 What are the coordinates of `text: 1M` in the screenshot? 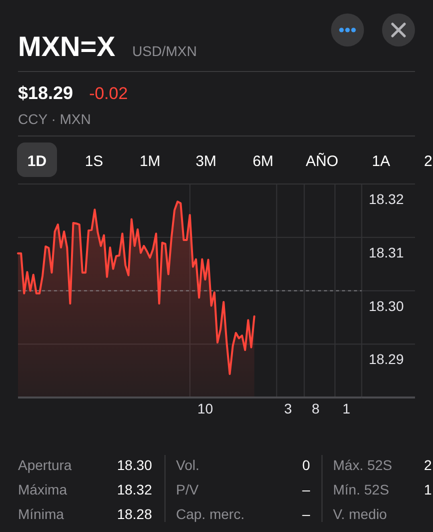 It's located at (150, 161).